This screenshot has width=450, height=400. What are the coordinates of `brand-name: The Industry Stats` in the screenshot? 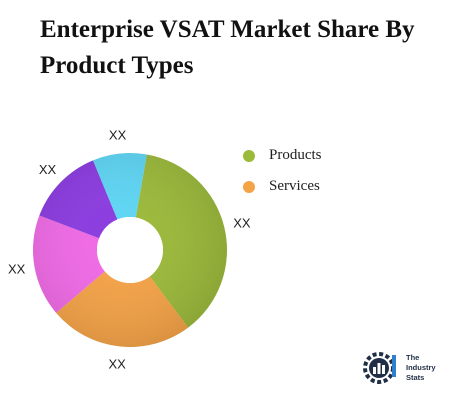 It's located at (421, 368).